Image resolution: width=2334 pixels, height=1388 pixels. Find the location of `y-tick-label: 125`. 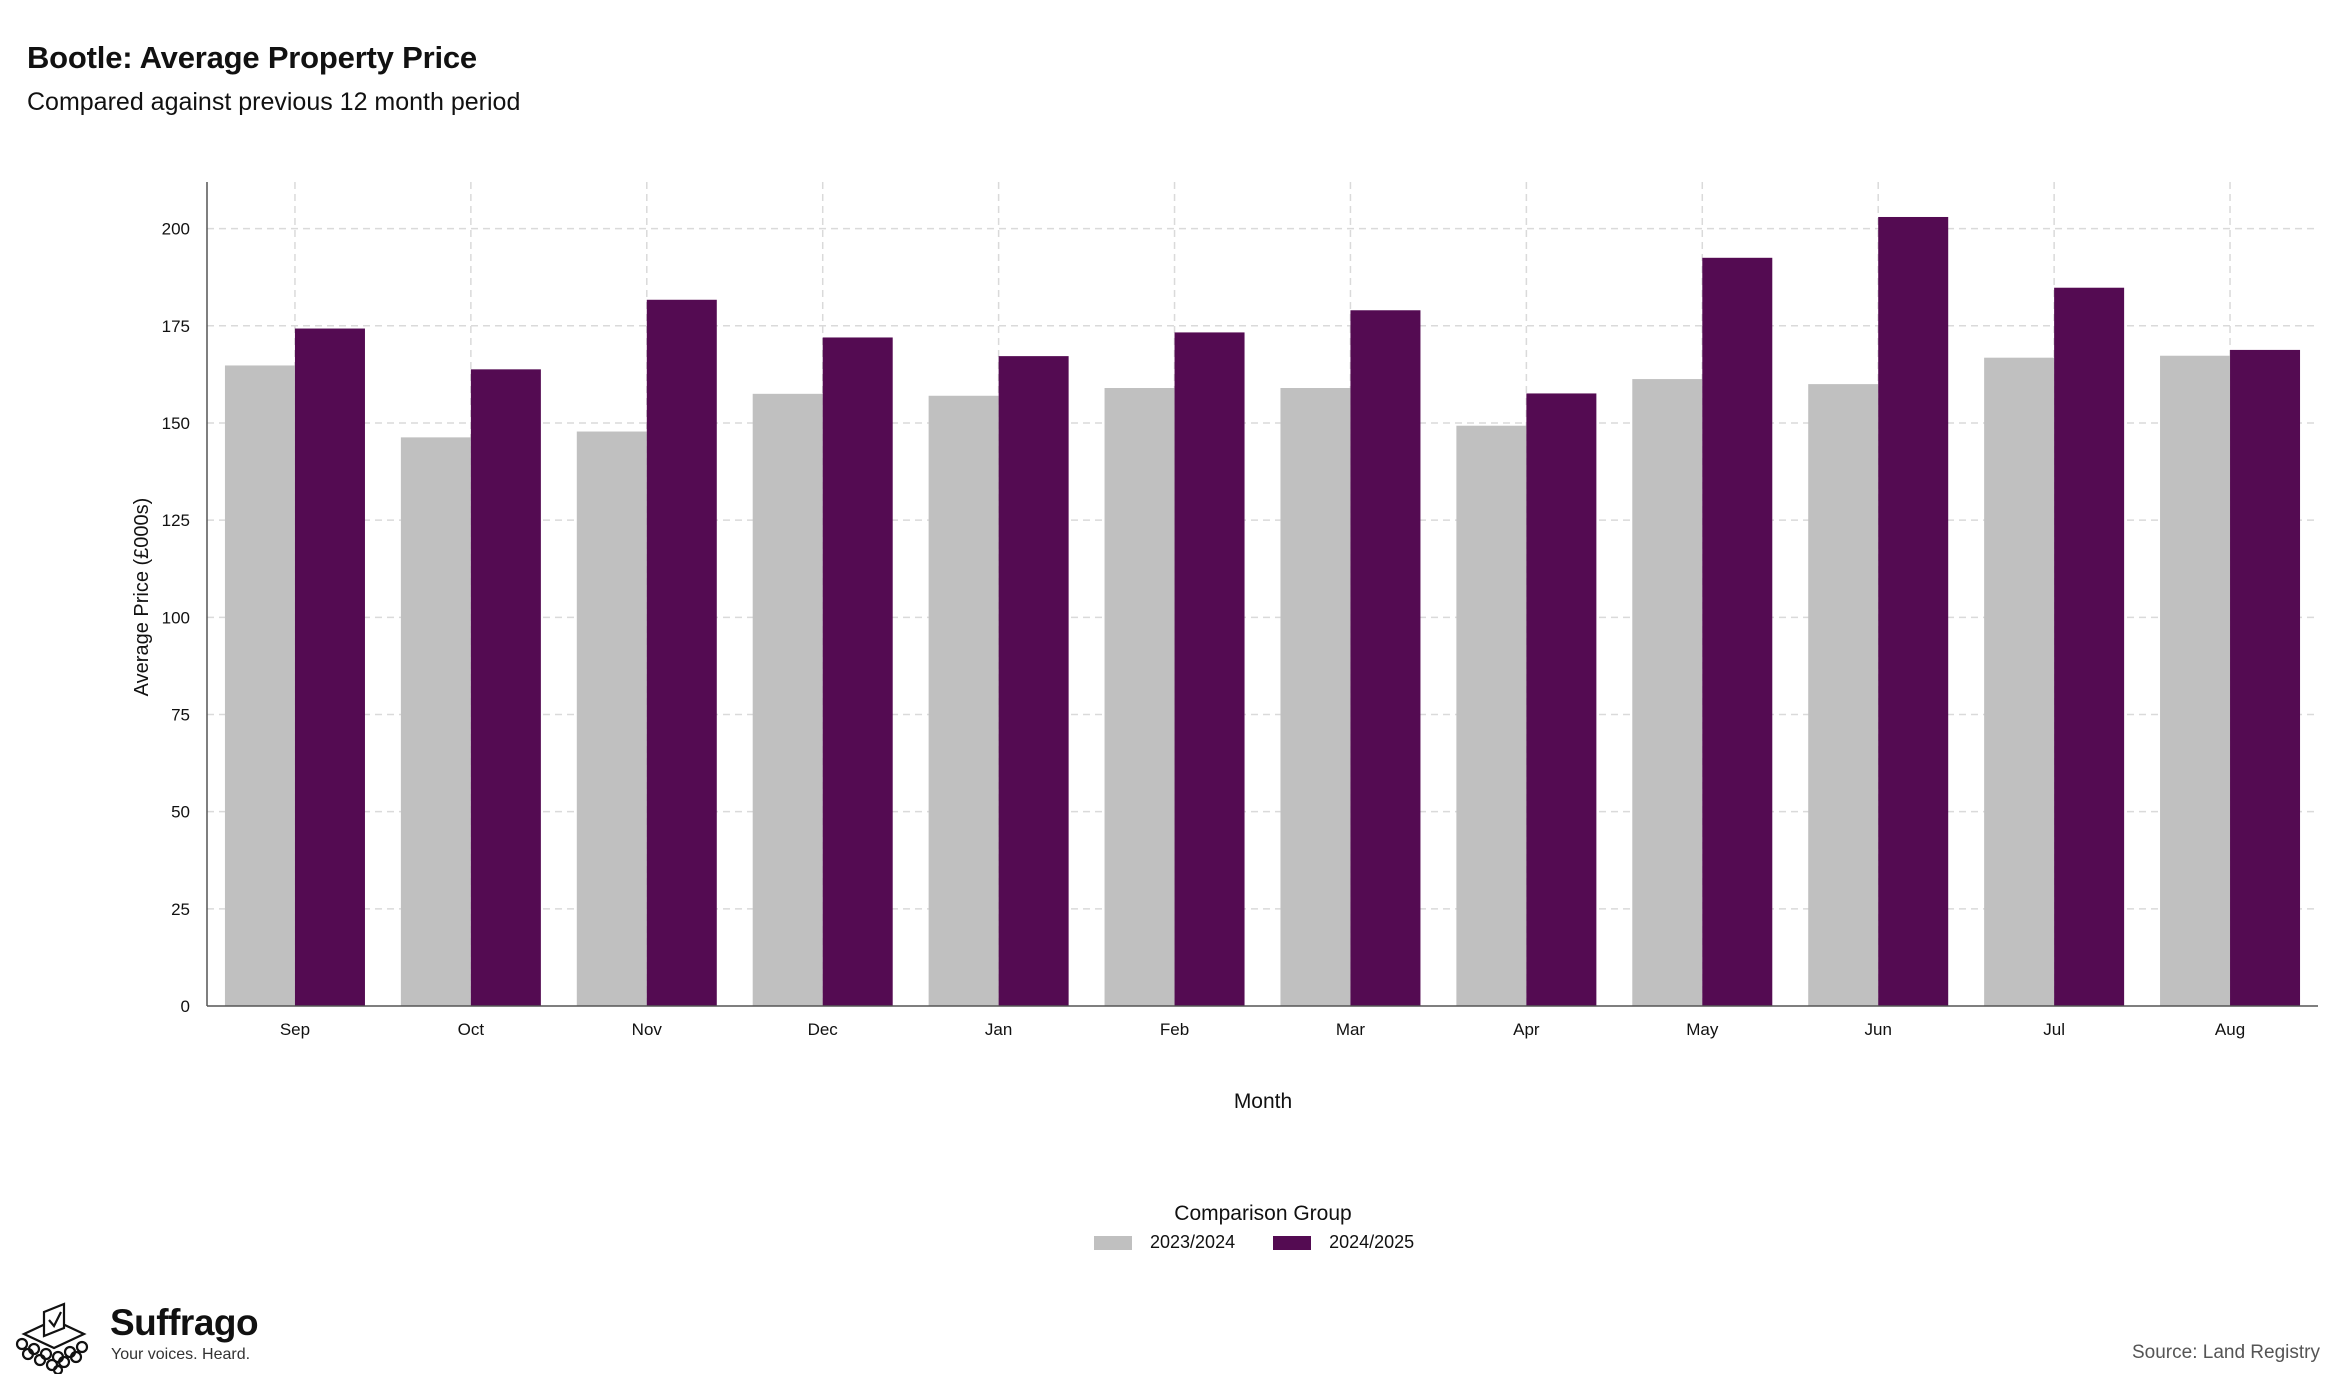

y-tick-label: 125 is located at coordinates (176, 520).